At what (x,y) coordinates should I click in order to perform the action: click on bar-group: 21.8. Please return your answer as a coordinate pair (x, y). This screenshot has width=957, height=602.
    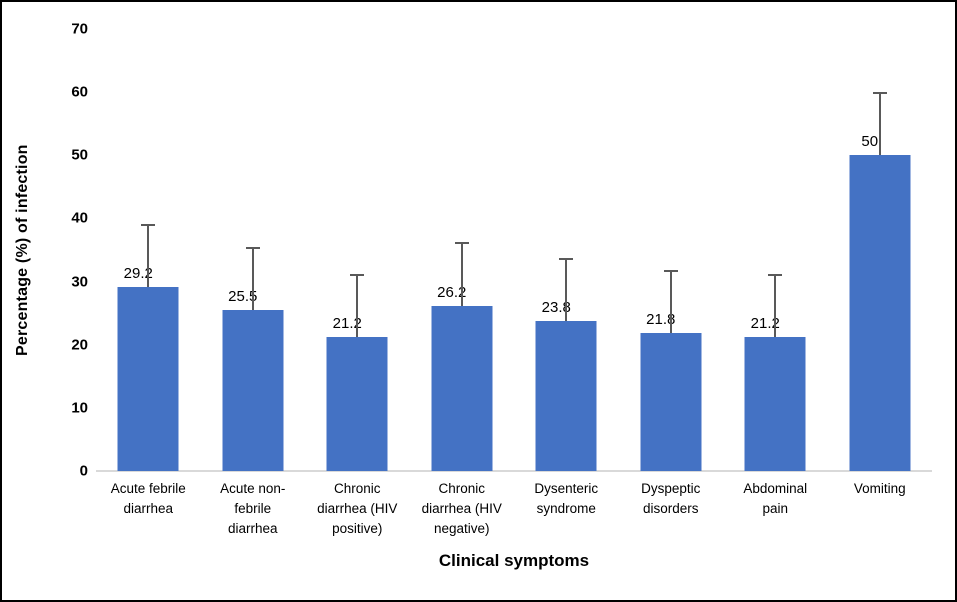
    Looking at the image, I should click on (671, 250).